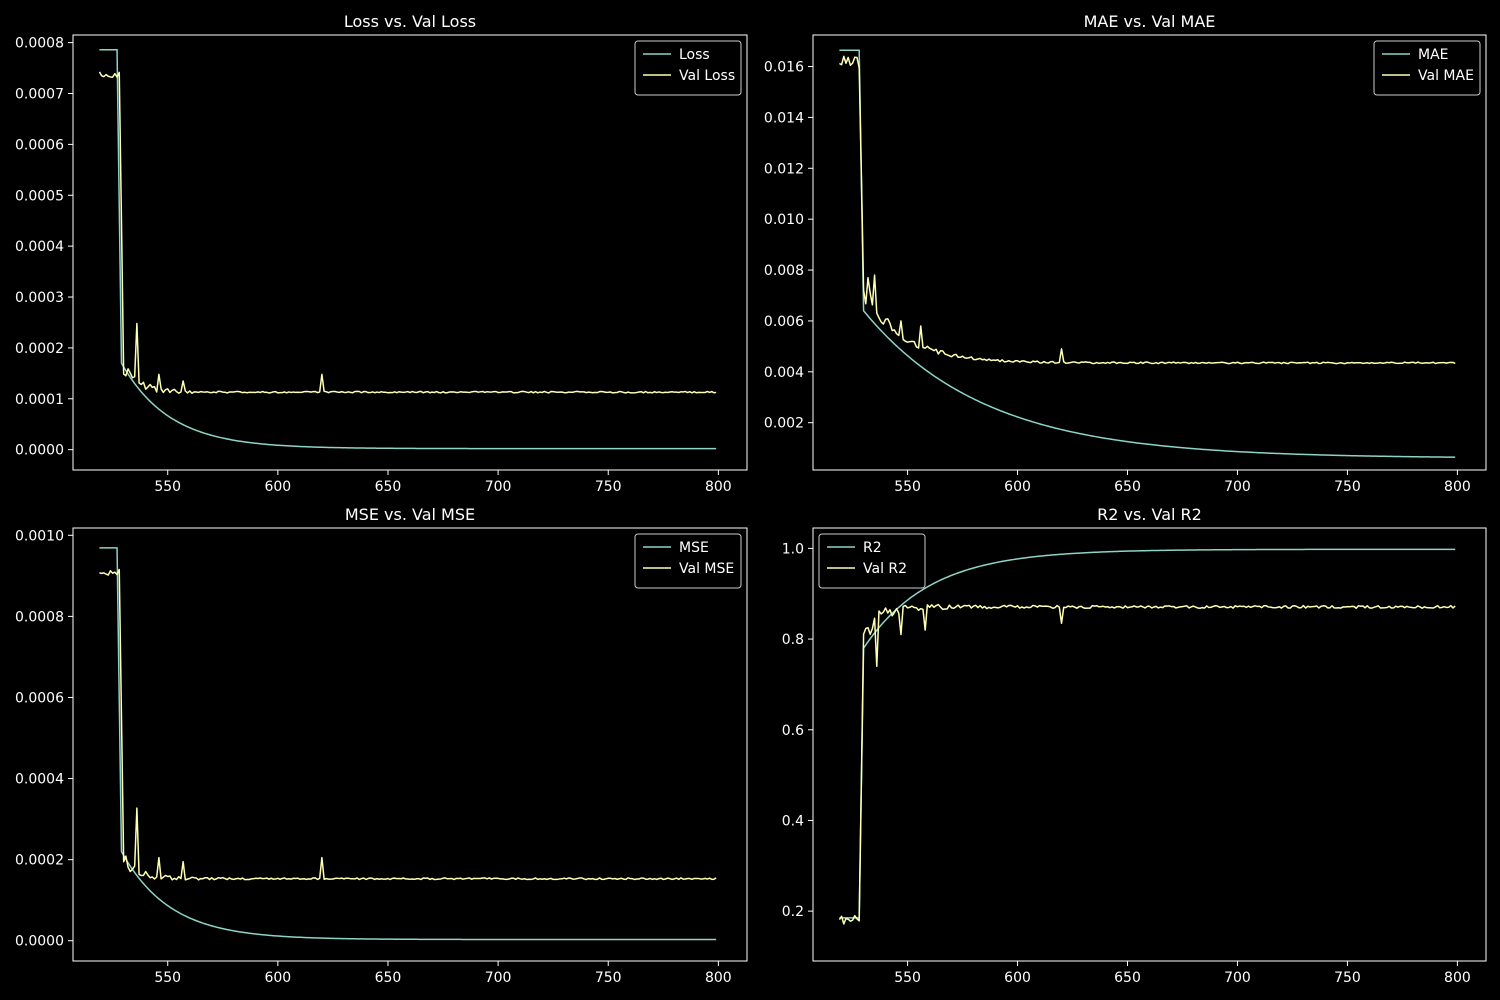 Image resolution: width=1500 pixels, height=1000 pixels. What do you see at coordinates (39, 400) in the screenshot?
I see `y-tick-label: 0.0001` at bounding box center [39, 400].